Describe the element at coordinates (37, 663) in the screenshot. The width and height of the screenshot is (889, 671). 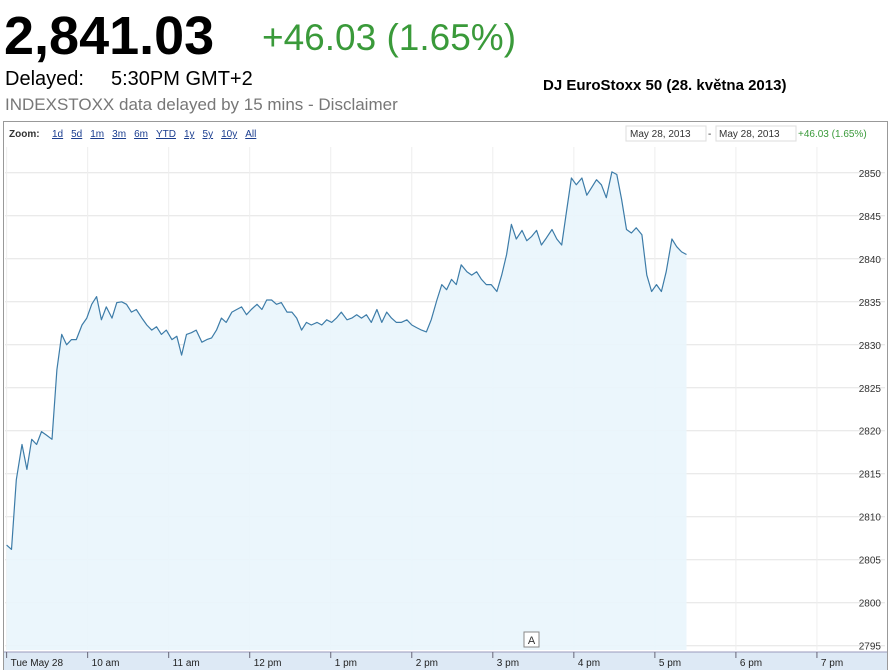
I see `x-tick-label: Tue May 28` at that location.